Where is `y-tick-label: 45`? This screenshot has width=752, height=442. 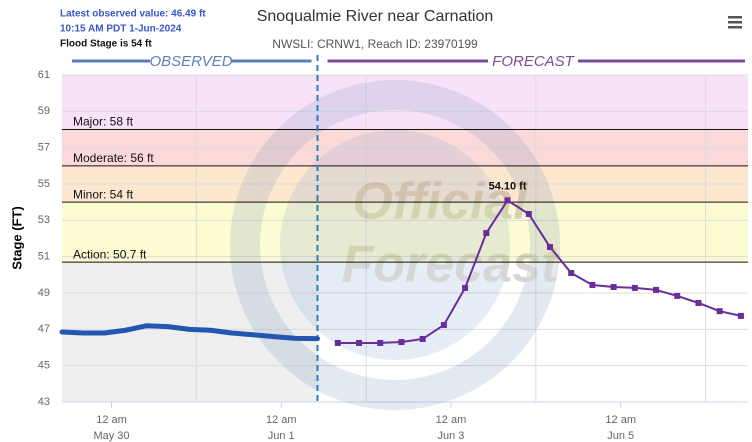 y-tick-label: 45 is located at coordinates (44, 366).